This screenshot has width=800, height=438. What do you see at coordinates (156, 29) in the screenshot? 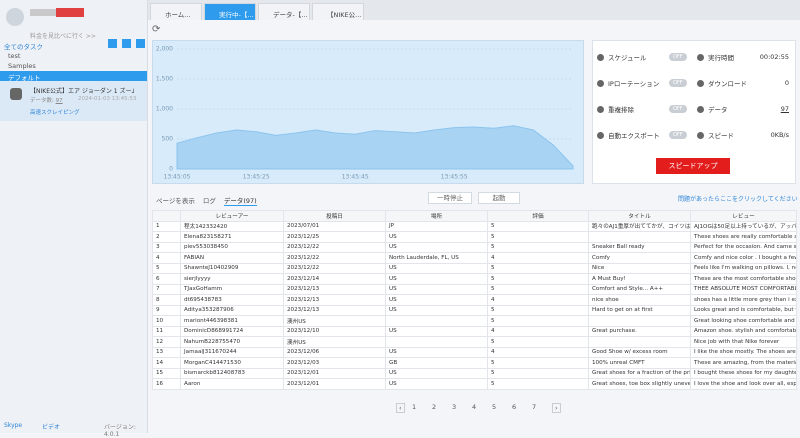
I see `refresh-button: ⟳` at bounding box center [156, 29].